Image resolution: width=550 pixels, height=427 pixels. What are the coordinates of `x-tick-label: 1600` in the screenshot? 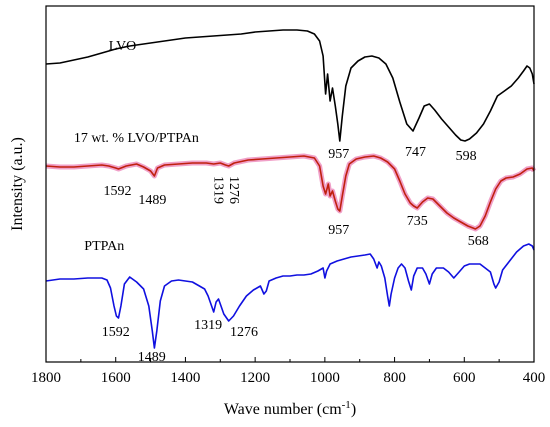 It's located at (116, 378).